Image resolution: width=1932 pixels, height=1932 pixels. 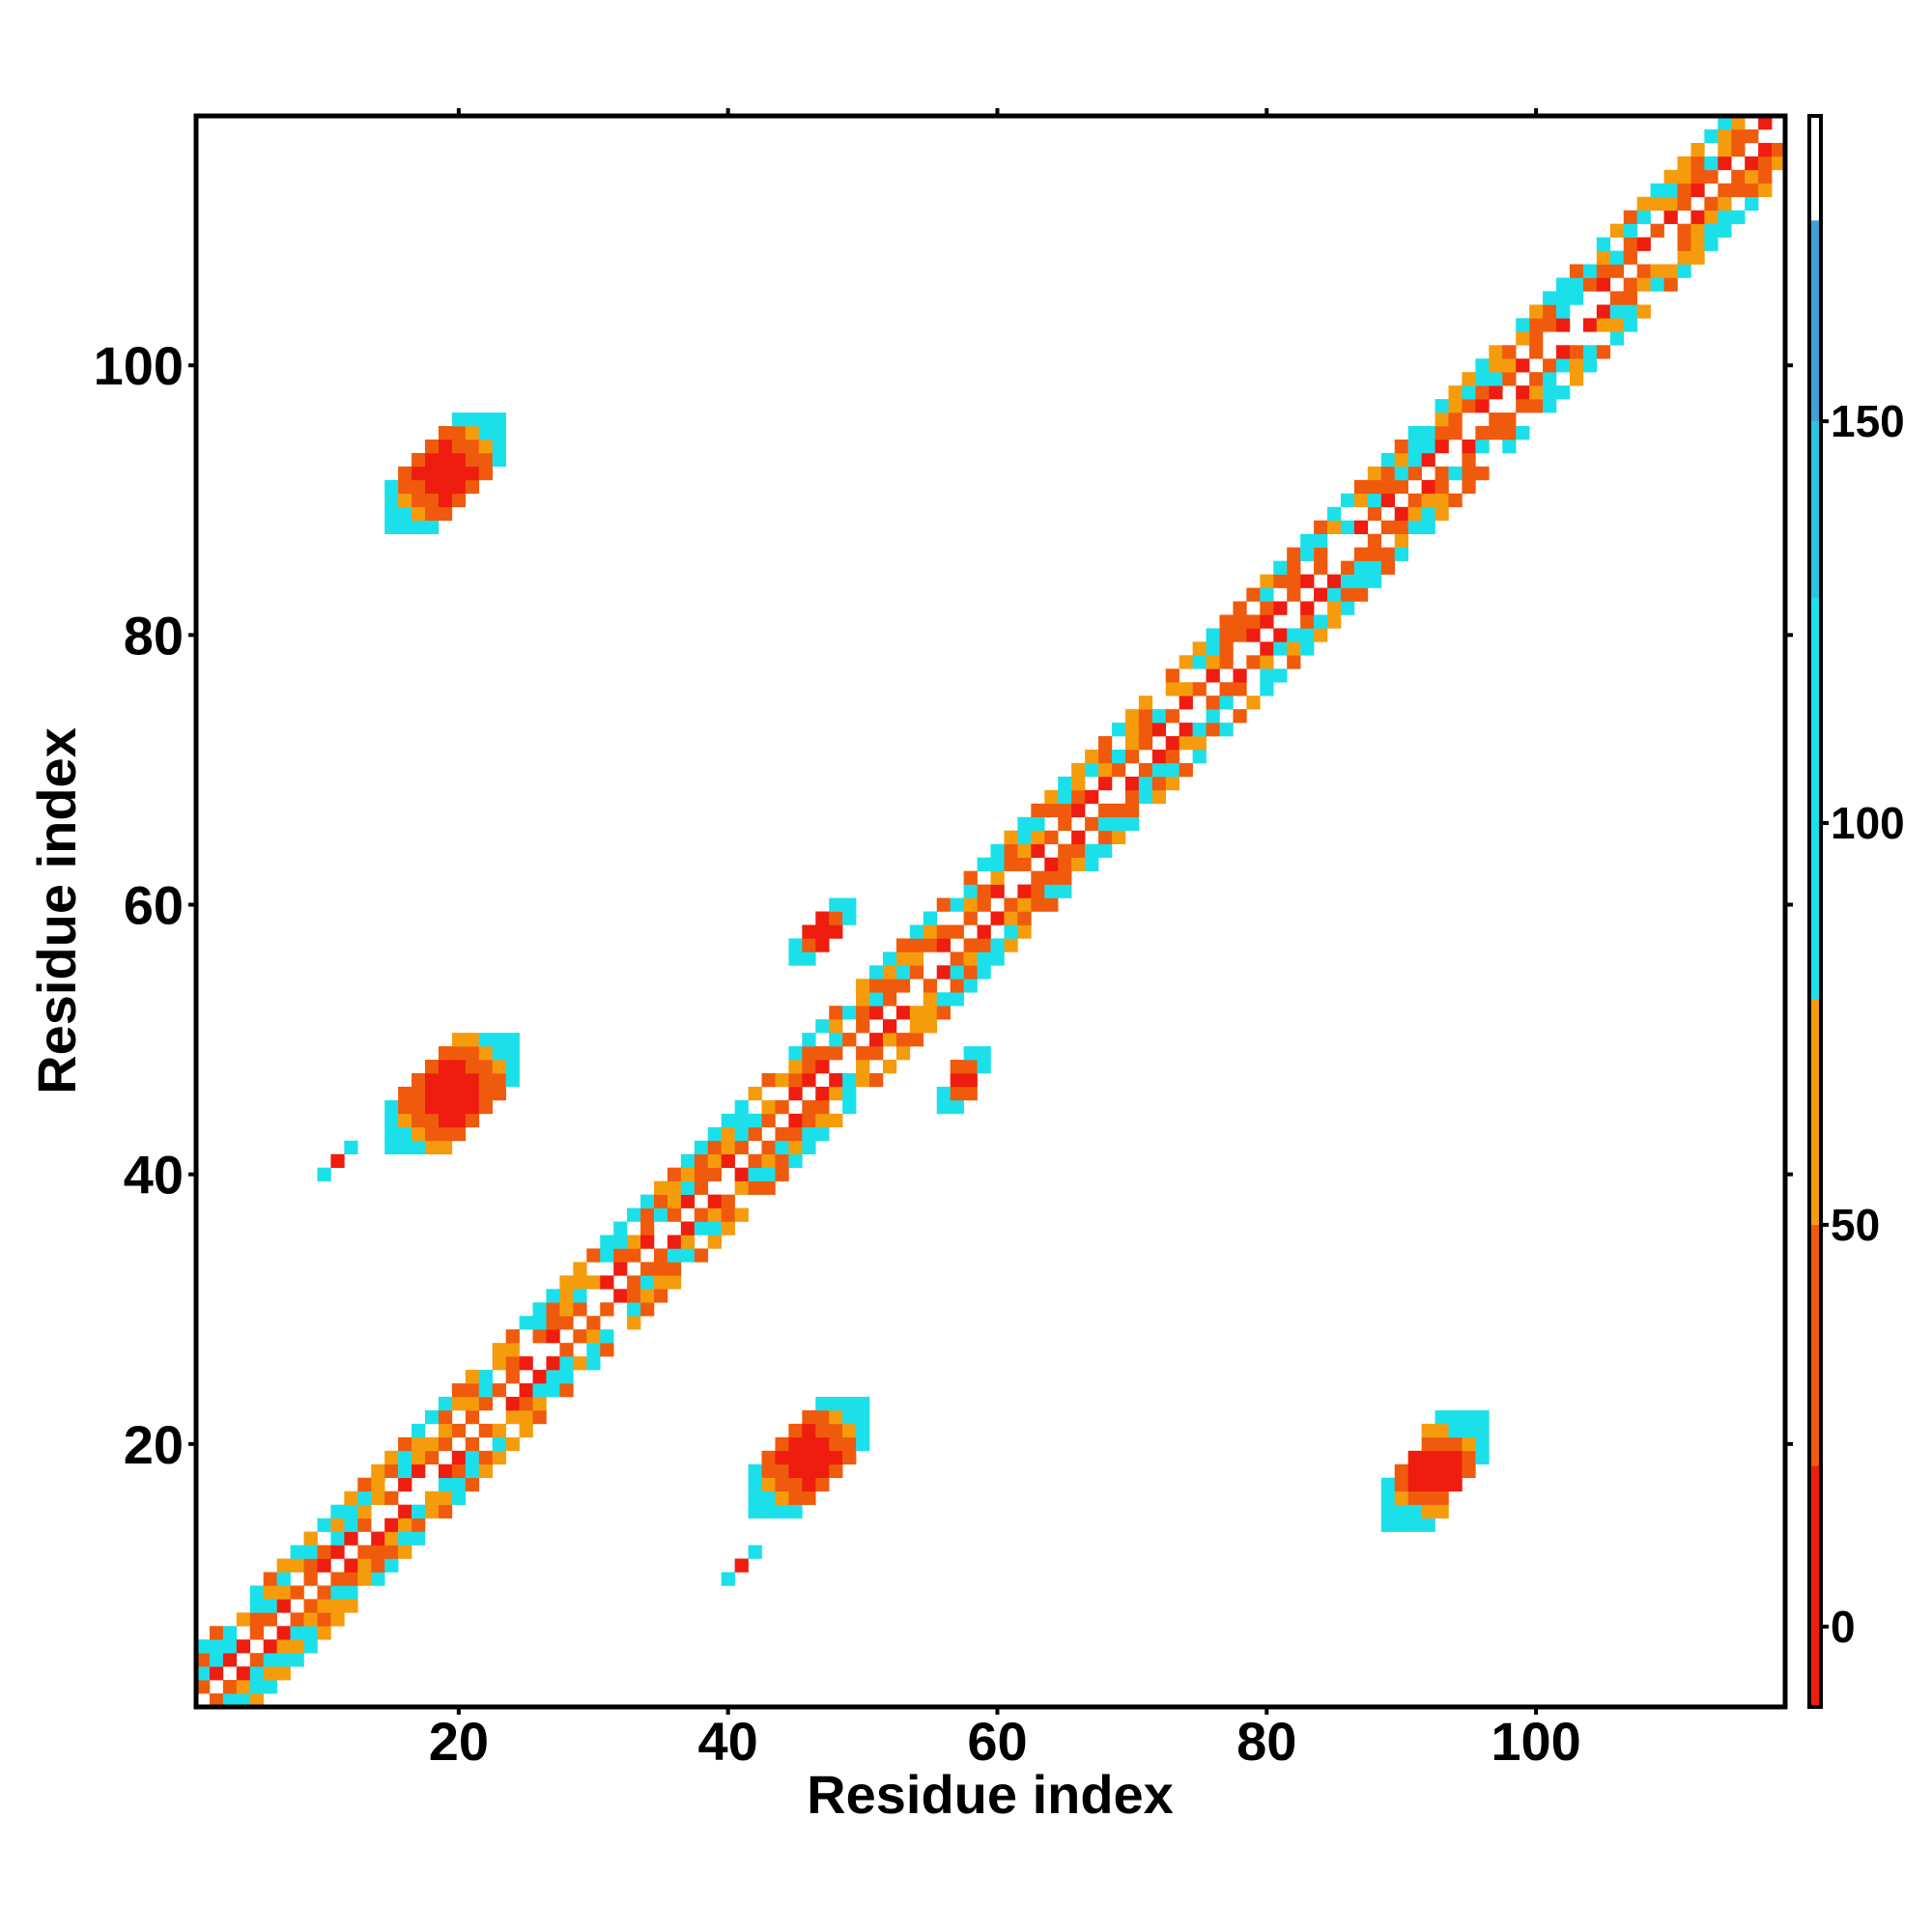 What do you see at coordinates (1868, 421) in the screenshot?
I see `colorbar-tick-label: 150` at bounding box center [1868, 421].